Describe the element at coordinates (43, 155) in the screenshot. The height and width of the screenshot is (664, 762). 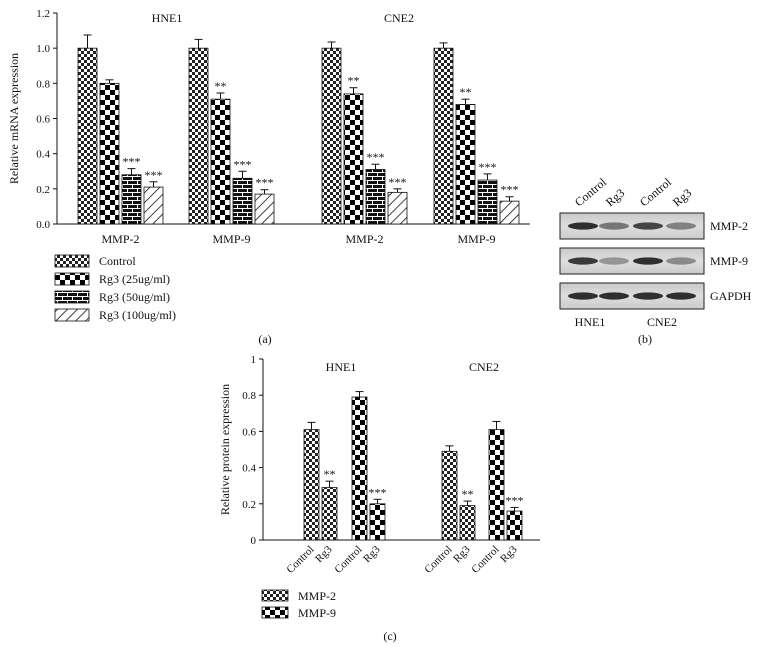
I see `y-tick-label: 0.4` at that location.